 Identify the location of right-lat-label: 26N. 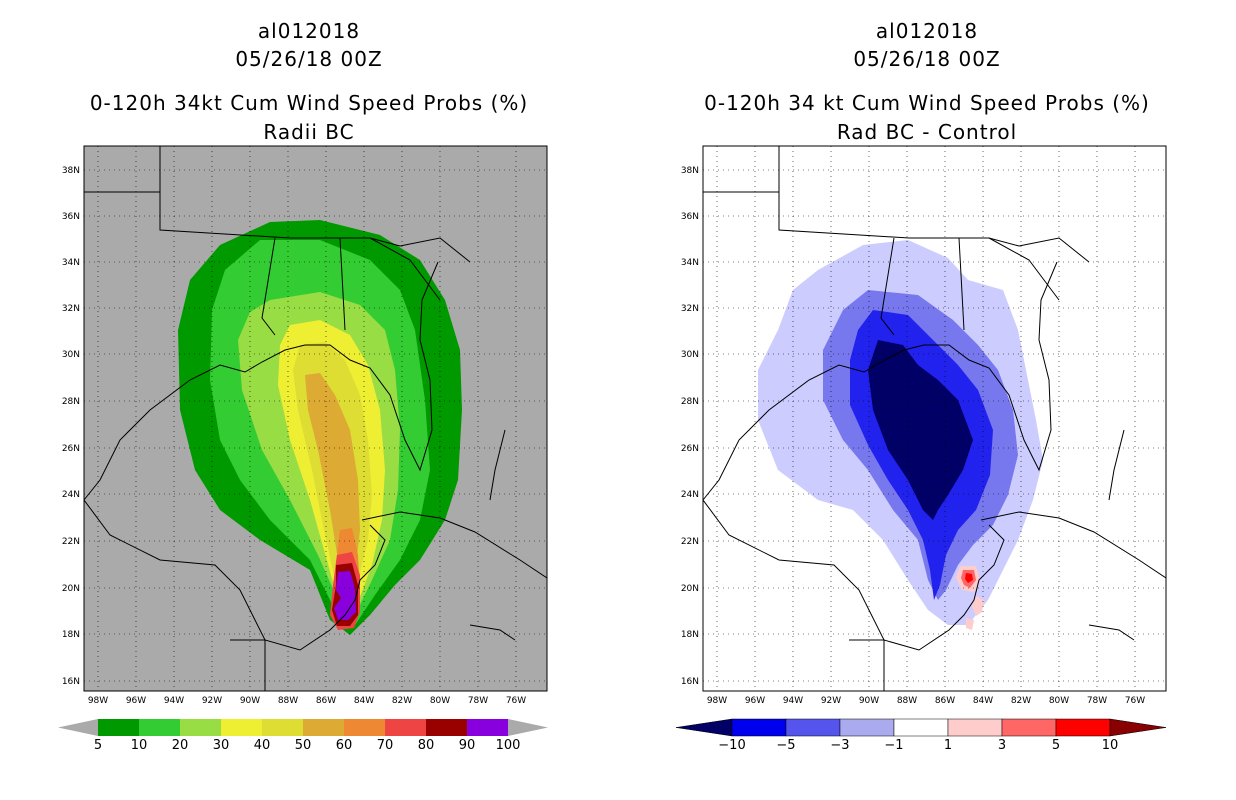
(690, 449).